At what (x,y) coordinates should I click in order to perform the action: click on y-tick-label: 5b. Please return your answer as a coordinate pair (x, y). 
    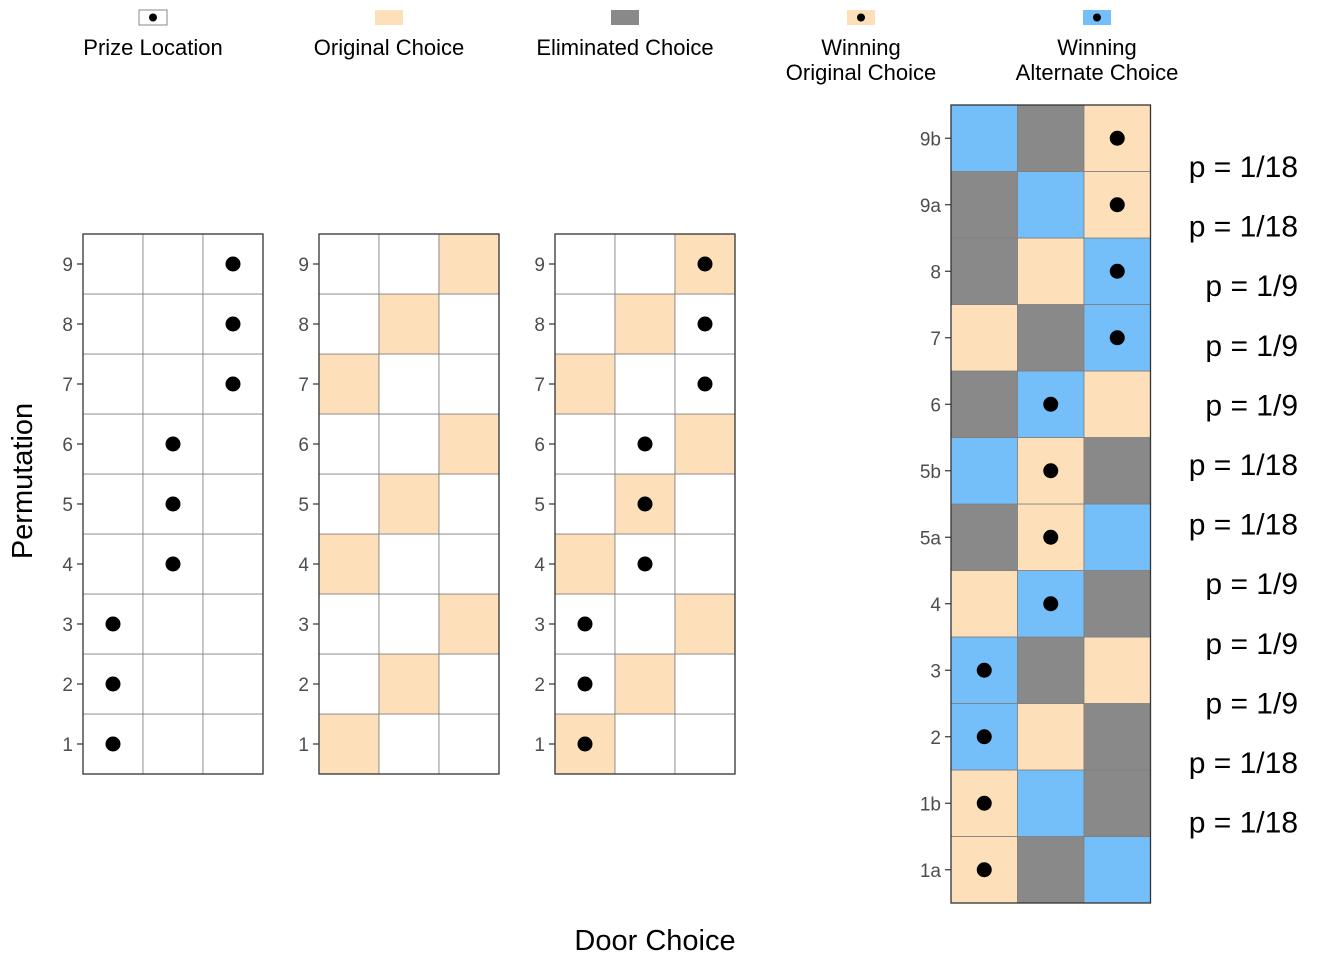
    Looking at the image, I should click on (930, 472).